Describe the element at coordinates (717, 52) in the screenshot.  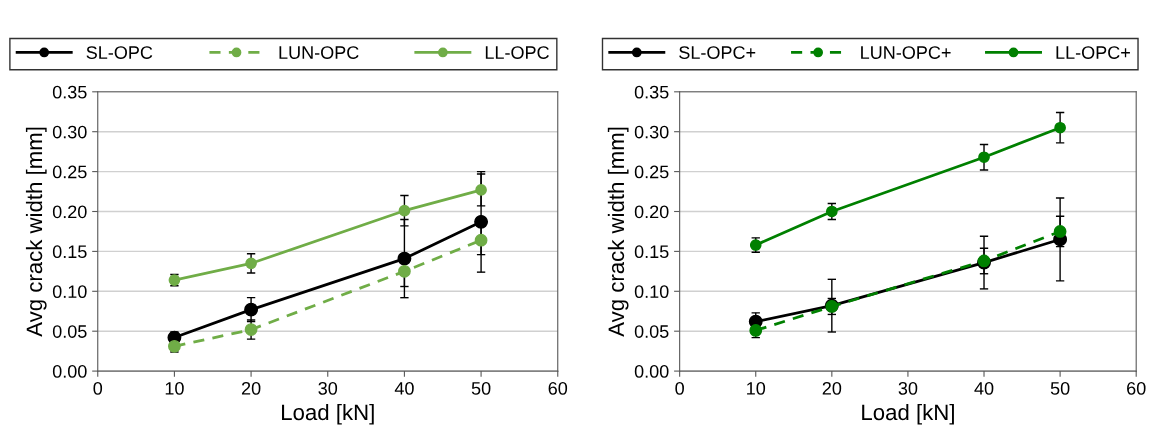
I see `legend-label: SL-OPC+` at that location.